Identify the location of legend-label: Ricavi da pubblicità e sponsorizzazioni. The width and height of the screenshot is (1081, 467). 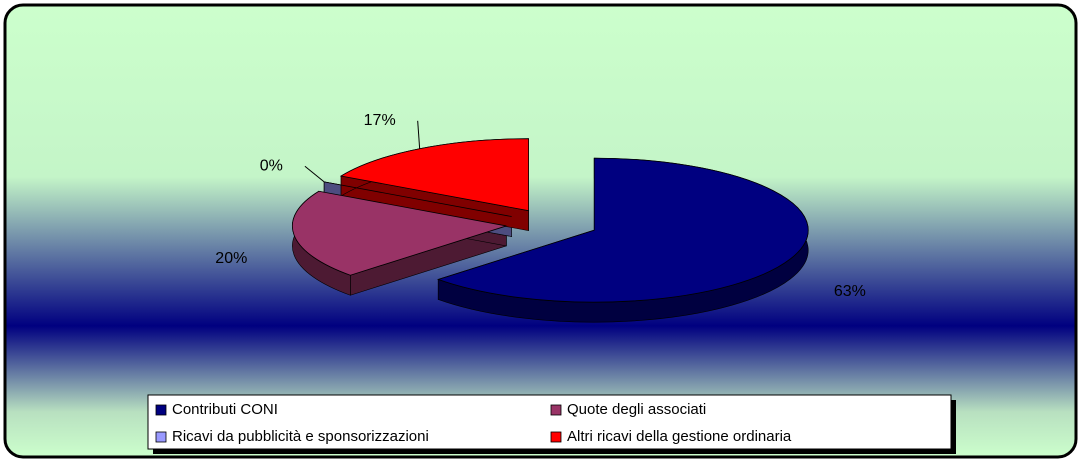
(300, 436).